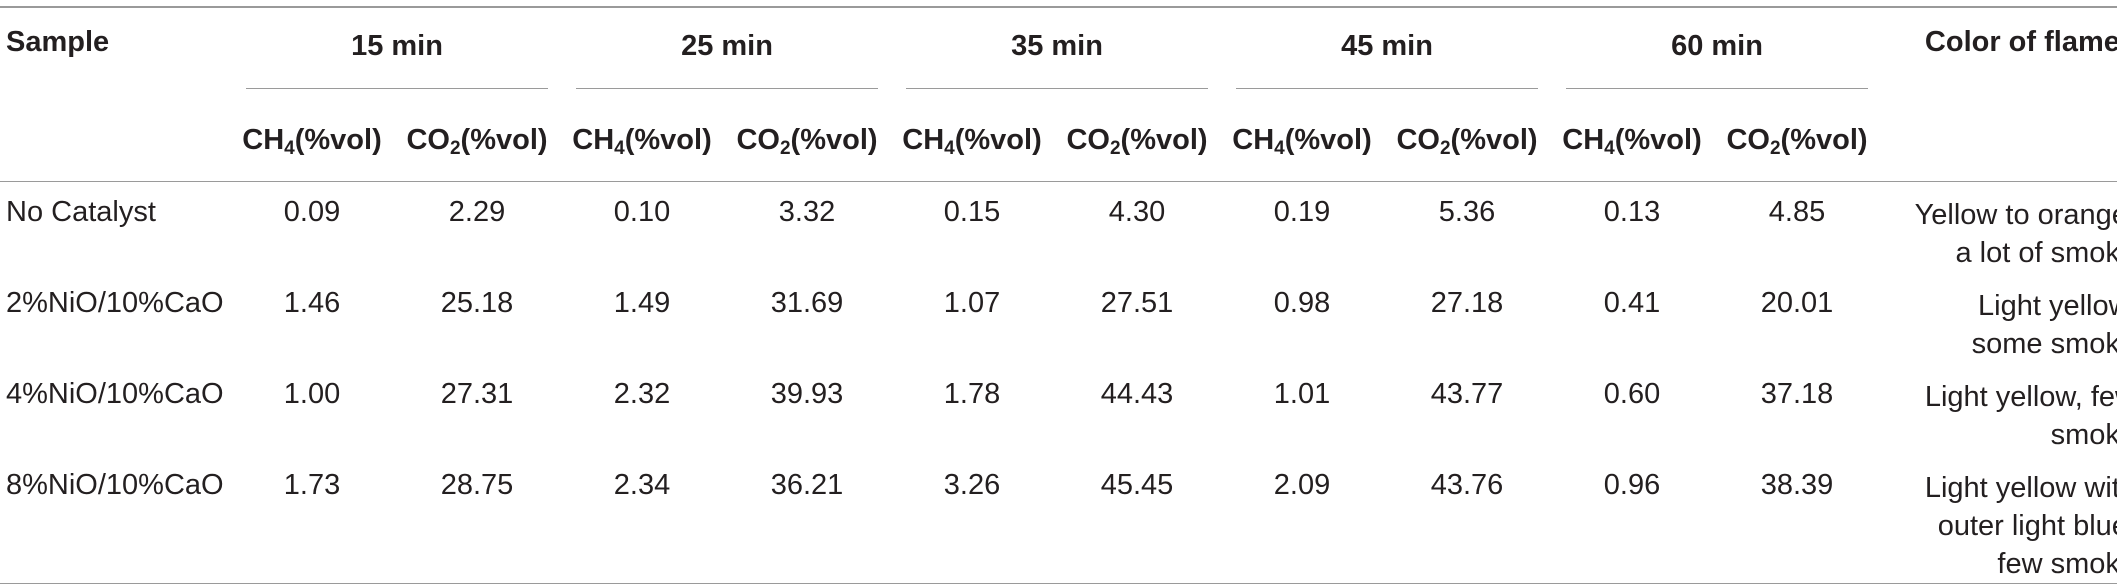 Image resolution: width=2117 pixels, height=584 pixels. I want to click on cell-sample: 8%NiO/10%CaO, so click(116, 519).